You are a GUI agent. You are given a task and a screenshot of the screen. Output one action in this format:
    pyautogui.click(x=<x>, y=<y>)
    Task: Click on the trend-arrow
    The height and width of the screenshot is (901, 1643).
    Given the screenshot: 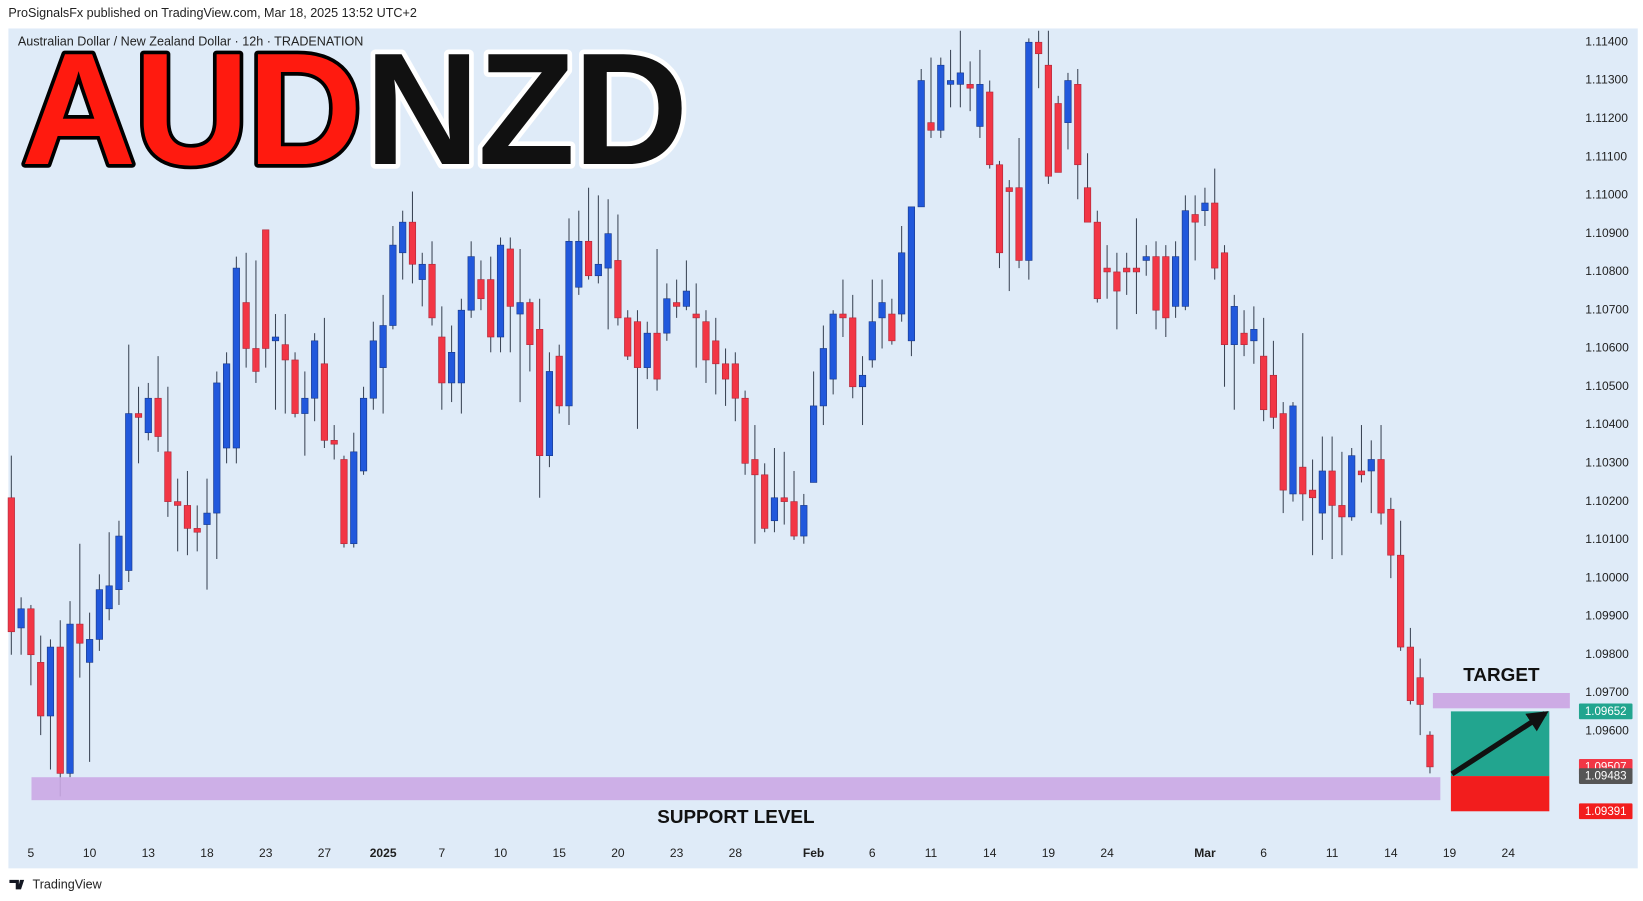 What is the action you would take?
    pyautogui.click(x=1499, y=744)
    